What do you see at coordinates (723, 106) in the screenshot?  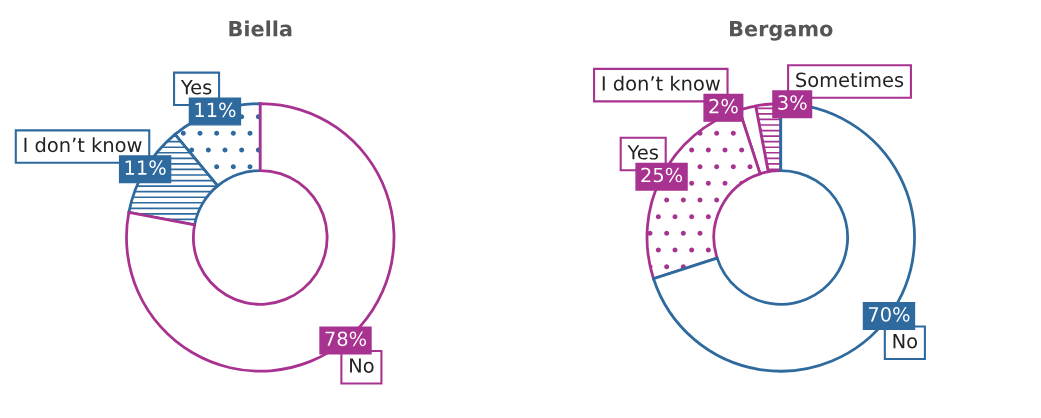 I see `data-label: 2%` at bounding box center [723, 106].